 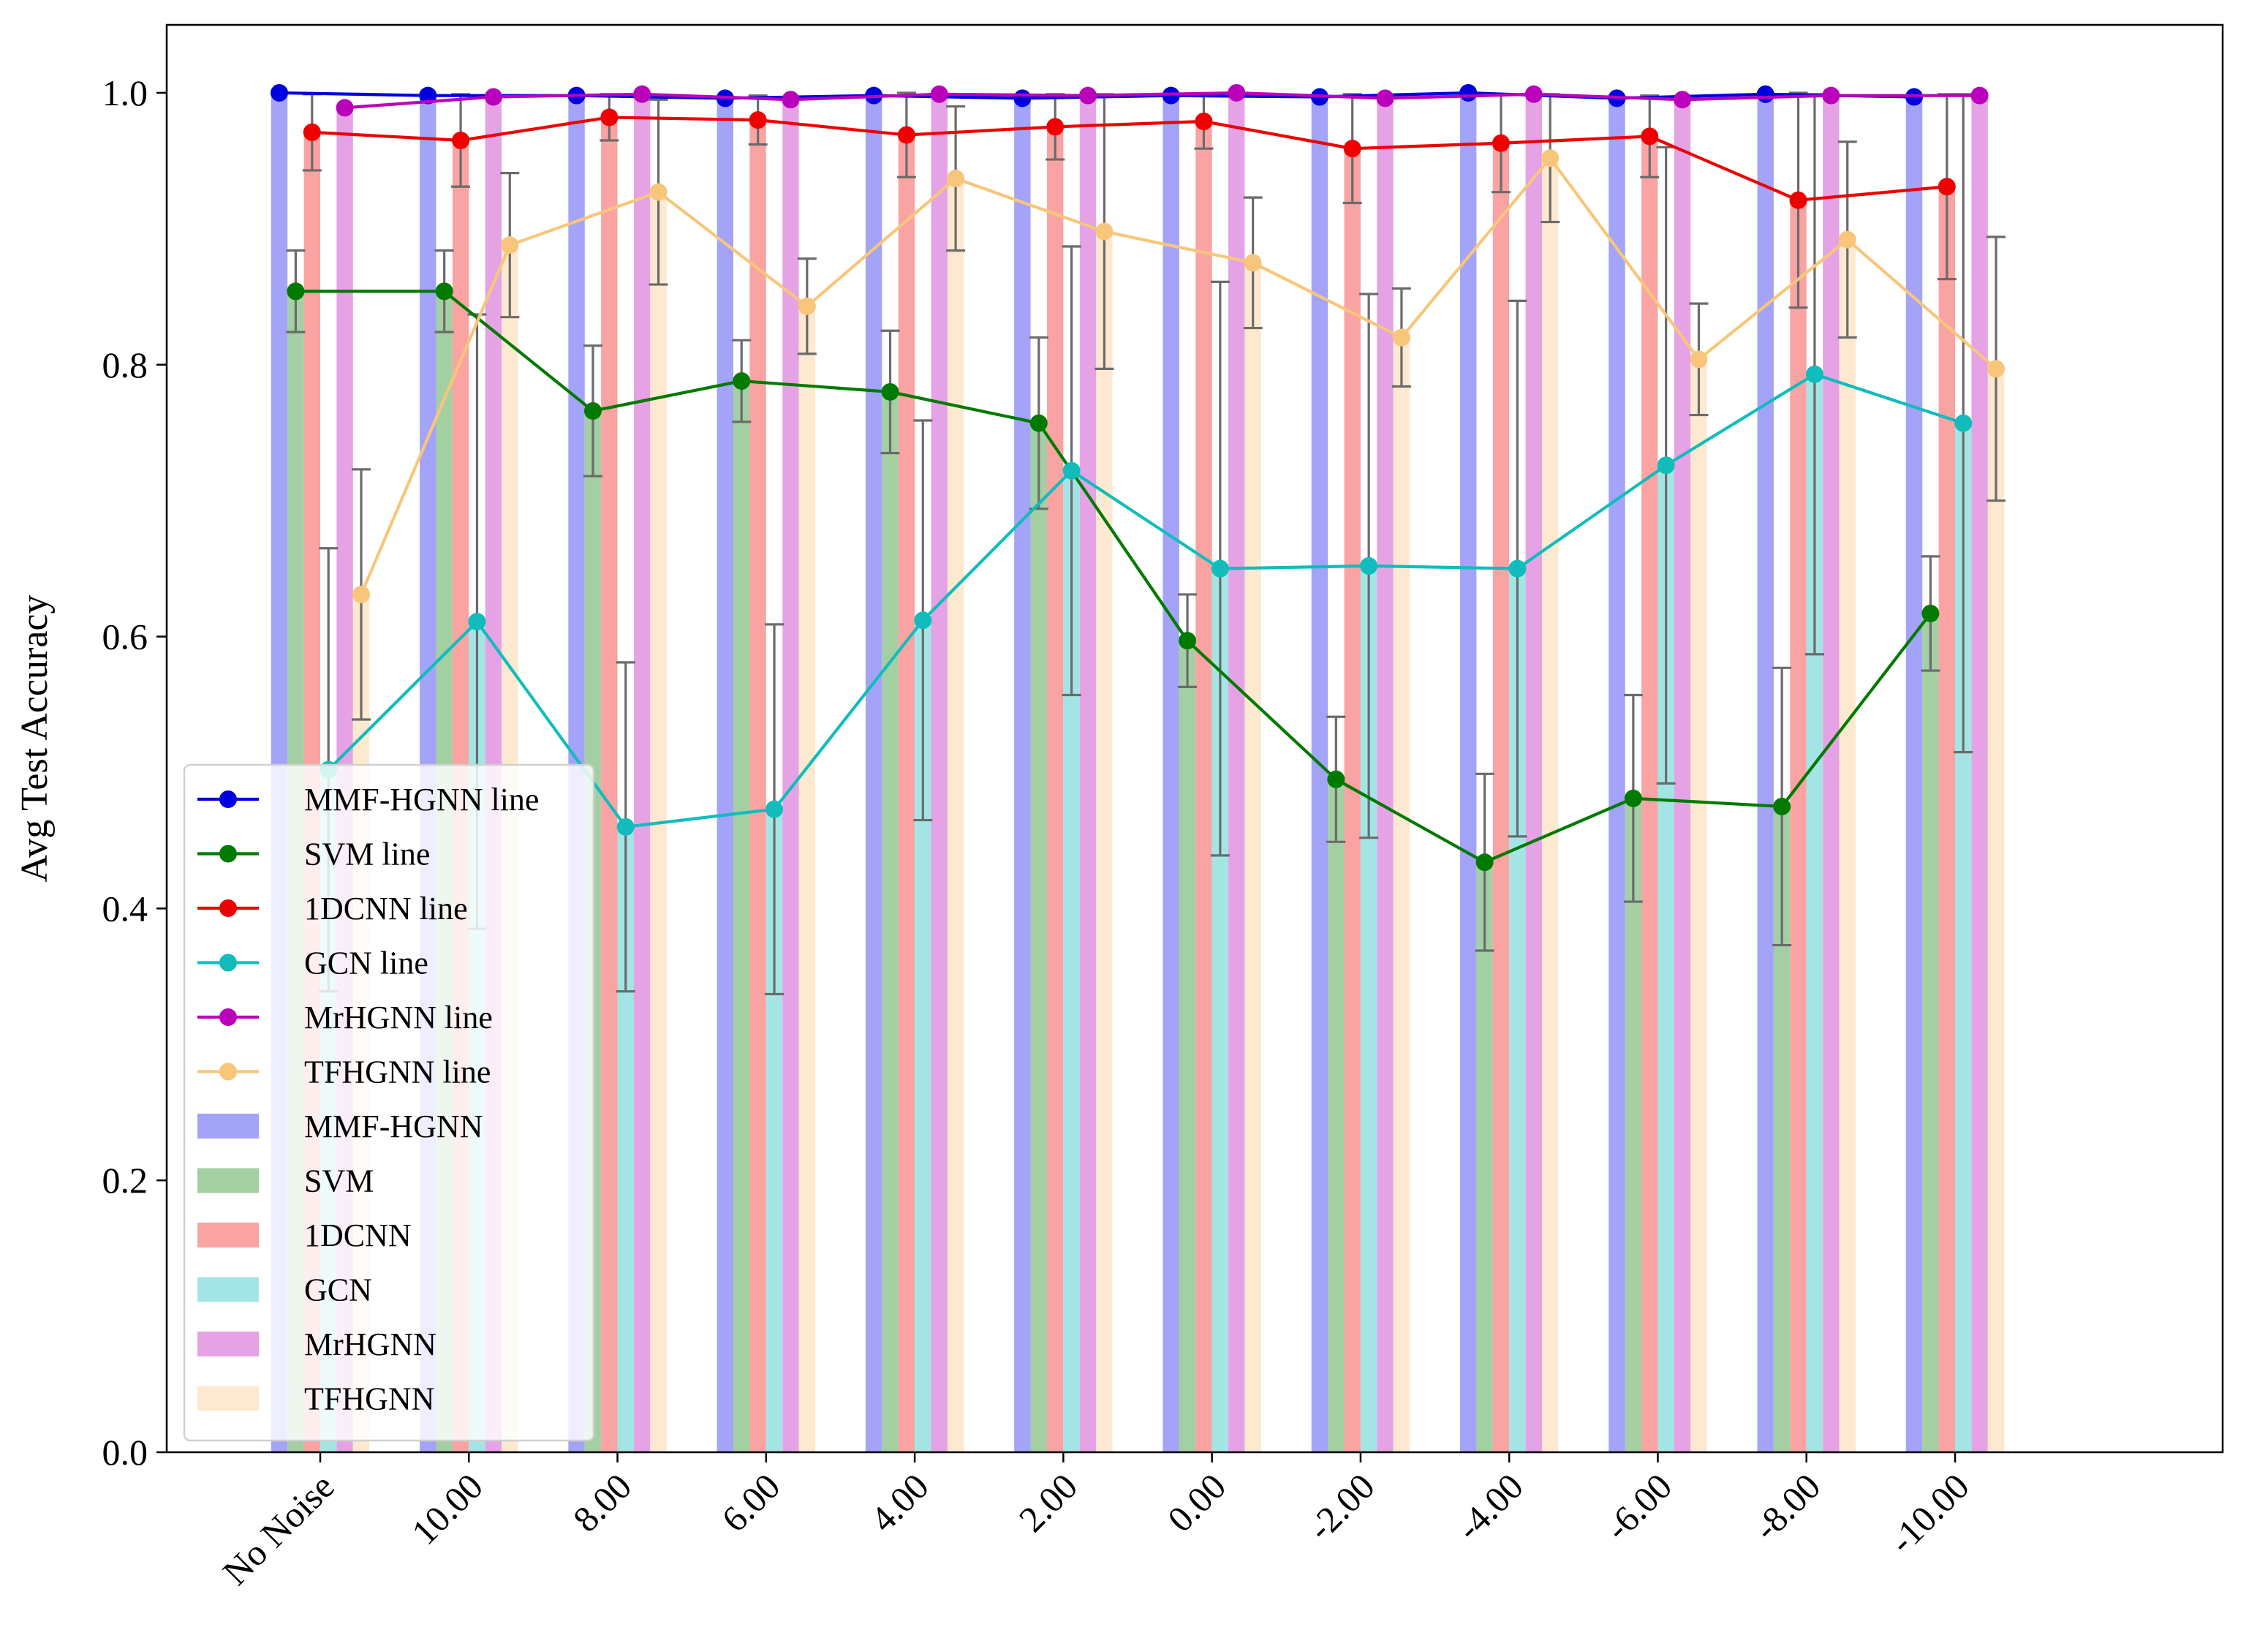 What do you see at coordinates (386, 908) in the screenshot?
I see `legend-label: 1DCNN line` at bounding box center [386, 908].